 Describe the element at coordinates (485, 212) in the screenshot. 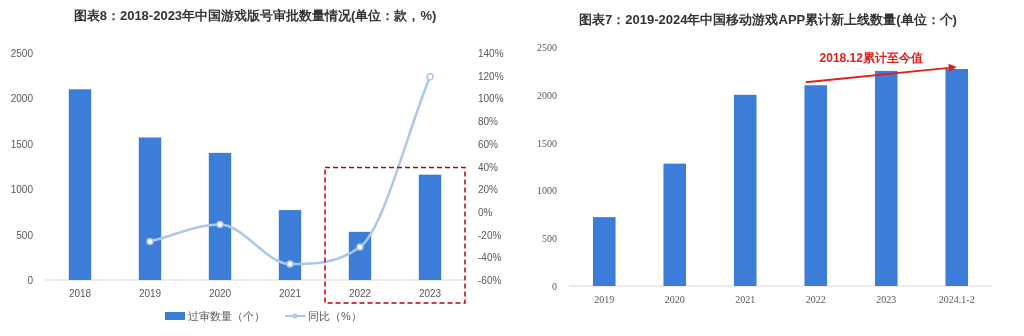

I see `y2-tick-label: 0%` at that location.